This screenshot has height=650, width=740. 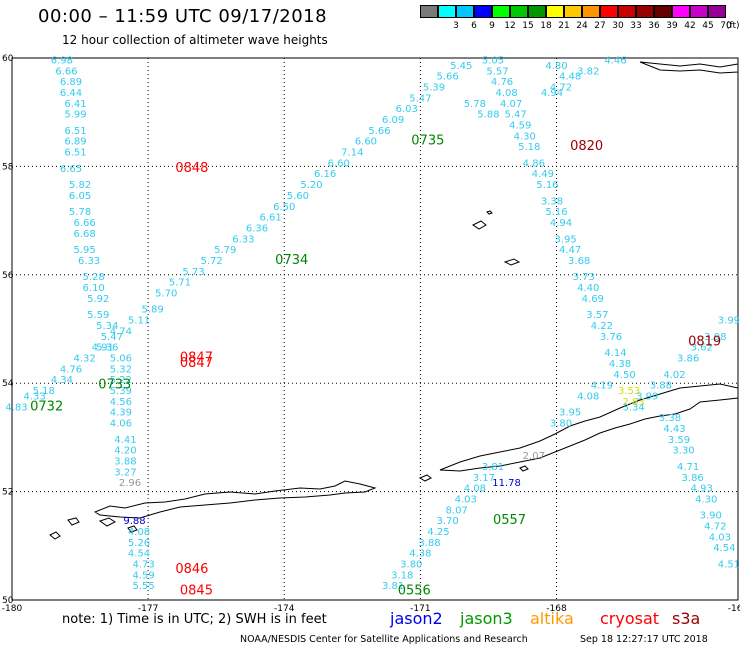 I want to click on track-s3a-820-upper: 4.804.484.72 3.82 4.94 4.46, so click(x=584, y=77).